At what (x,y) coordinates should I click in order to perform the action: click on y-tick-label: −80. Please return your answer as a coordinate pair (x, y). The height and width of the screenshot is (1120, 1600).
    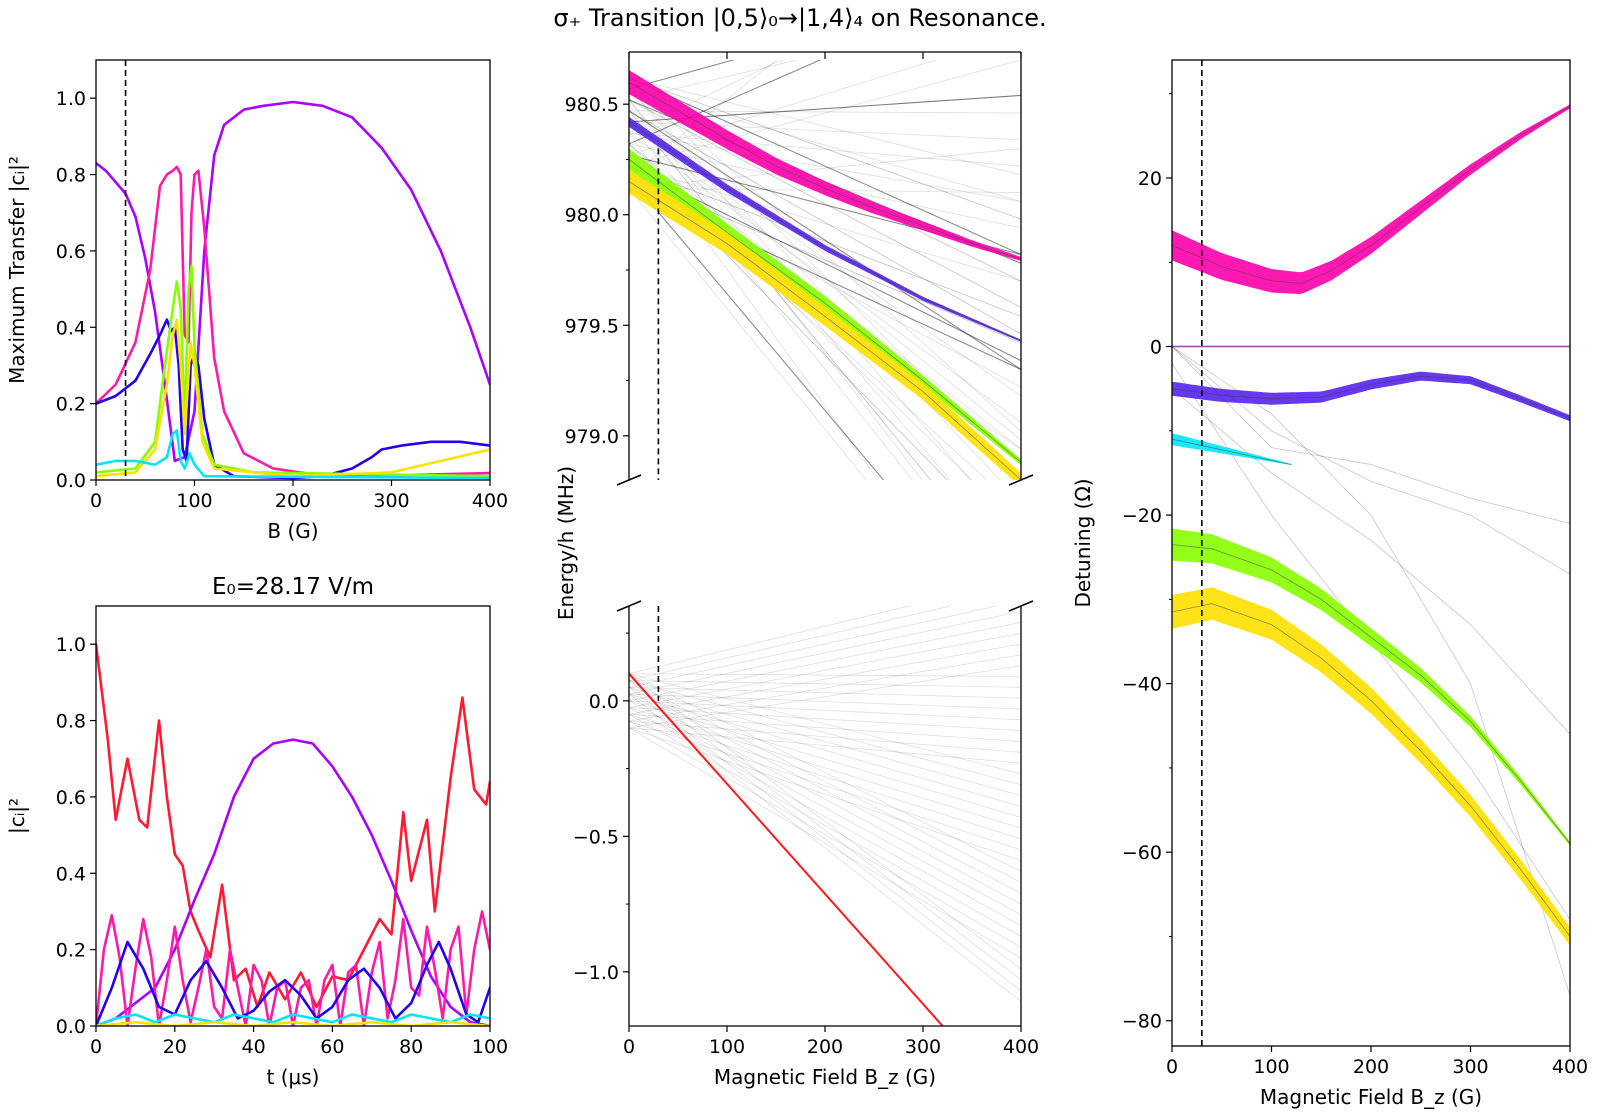
    Looking at the image, I should click on (1142, 1022).